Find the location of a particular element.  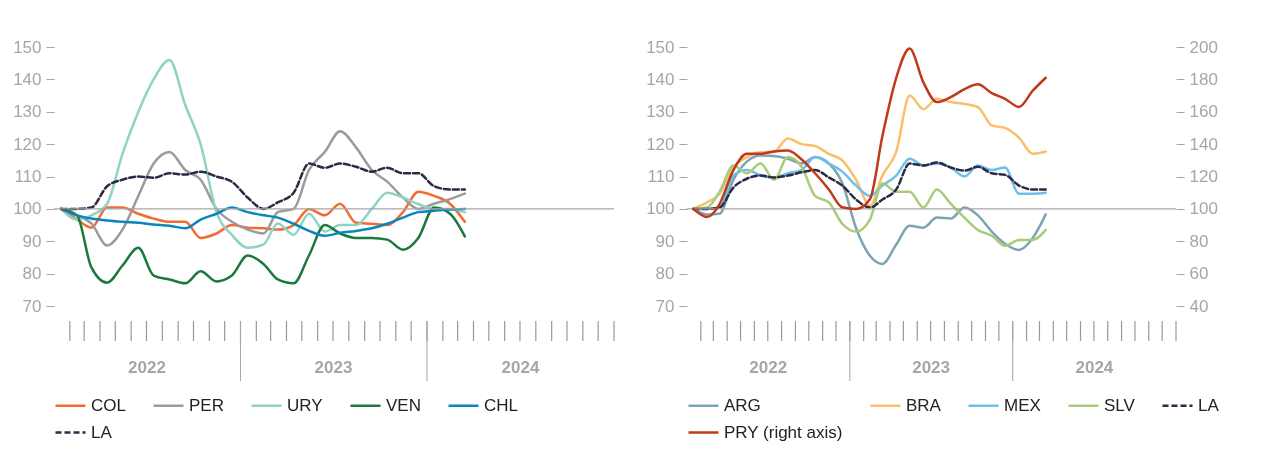

y2-tick-label: 60 is located at coordinates (1199, 274).